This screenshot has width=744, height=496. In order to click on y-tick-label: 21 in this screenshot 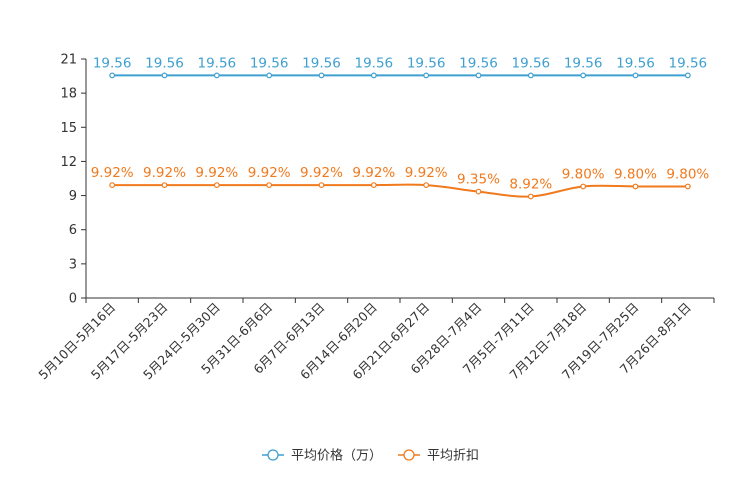, I will do `click(68, 60)`.